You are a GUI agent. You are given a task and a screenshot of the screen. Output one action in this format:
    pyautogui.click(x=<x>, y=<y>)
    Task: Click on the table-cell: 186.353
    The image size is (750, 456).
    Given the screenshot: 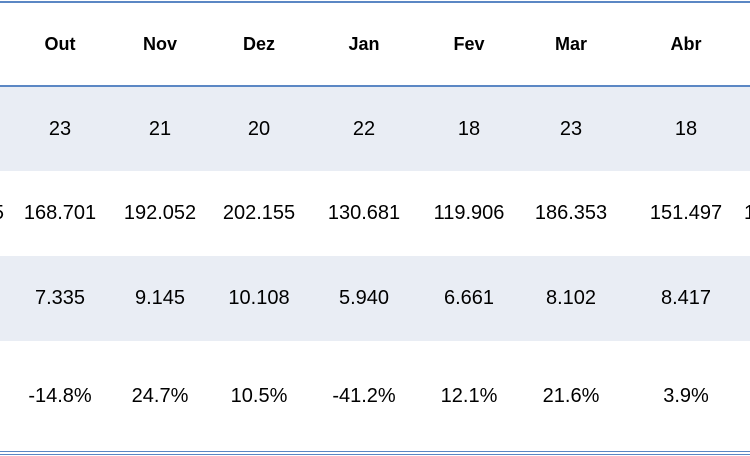 What is the action you would take?
    pyautogui.click(x=571, y=213)
    